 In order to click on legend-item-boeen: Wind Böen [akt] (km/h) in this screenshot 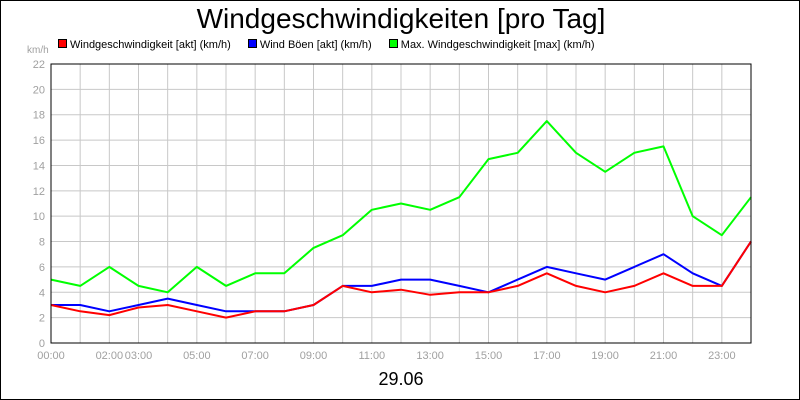, I will do `click(309, 45)`.